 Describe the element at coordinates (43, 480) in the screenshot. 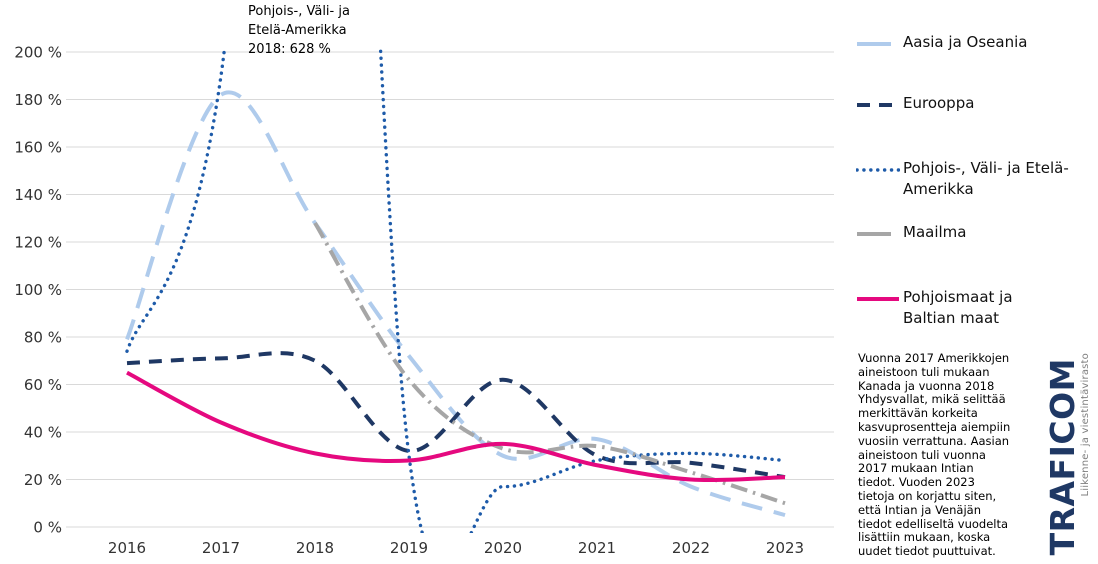

I see `y-tick-label: 20 %` at that location.